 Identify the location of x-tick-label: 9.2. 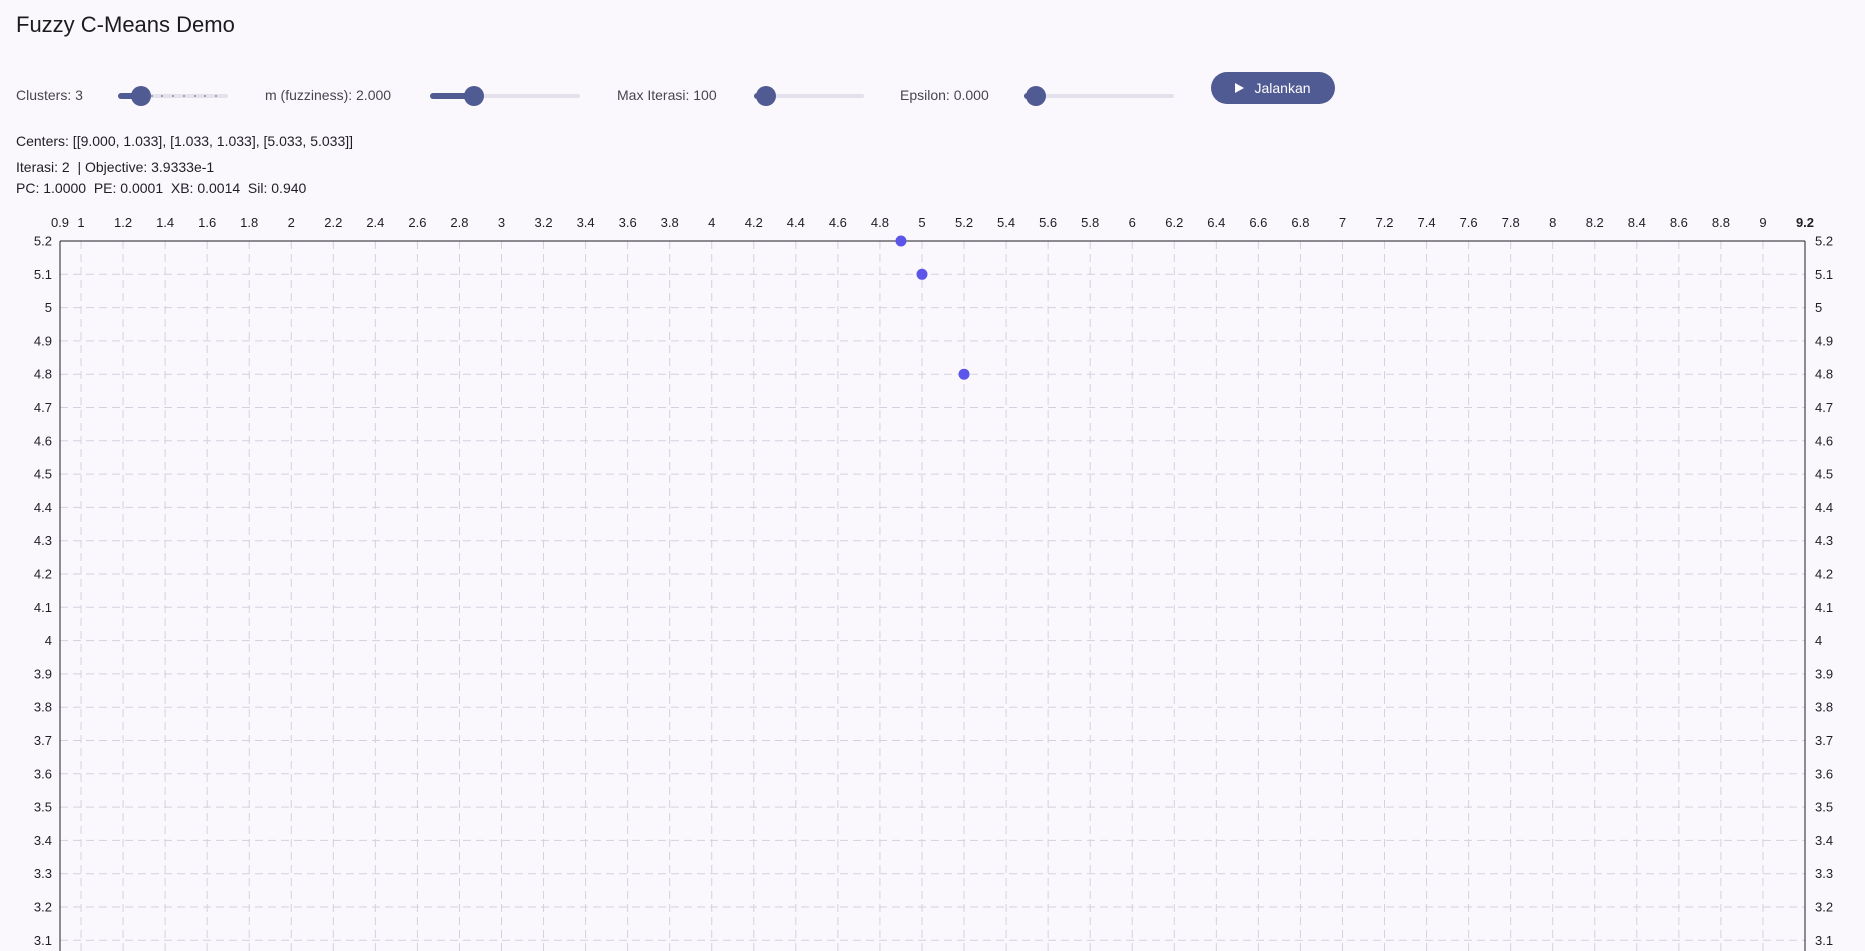
(1805, 222).